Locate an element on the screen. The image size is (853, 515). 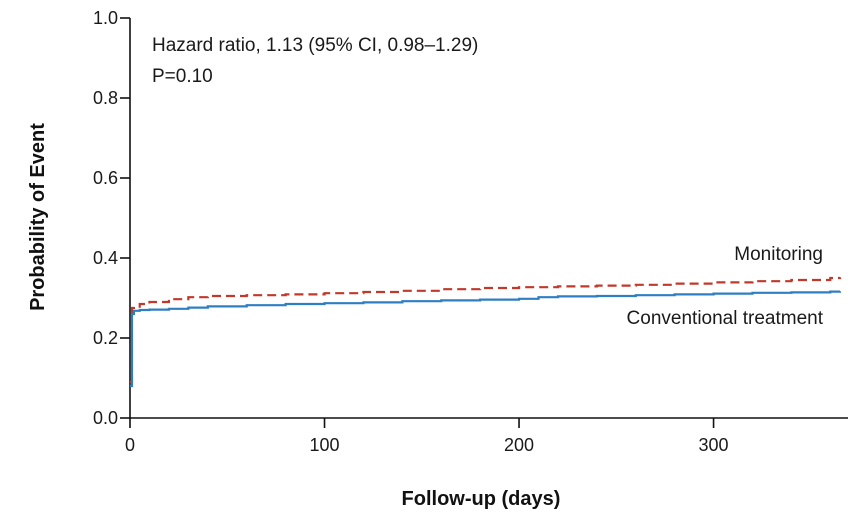
y-tick-label: 0.6 is located at coordinates (105, 178).